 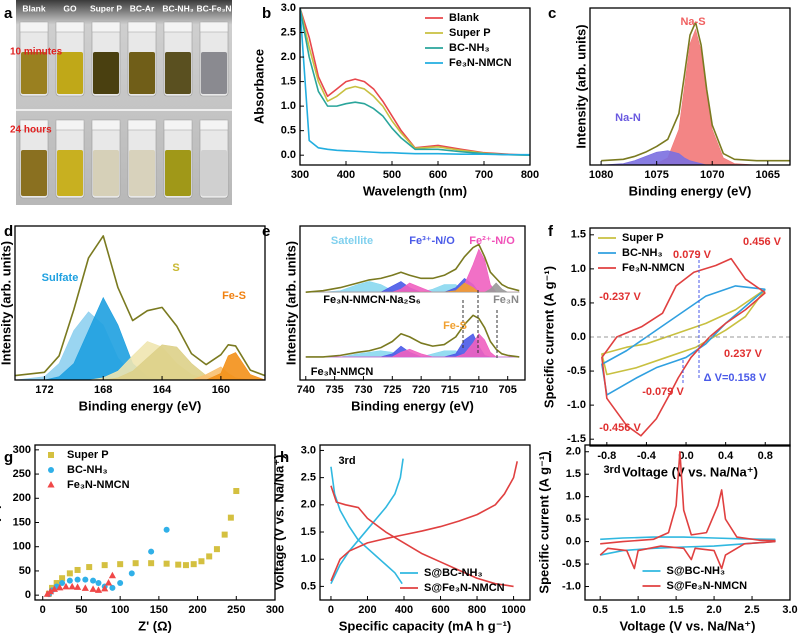 I want to click on annotation: -0.456 V, so click(x=620, y=428).